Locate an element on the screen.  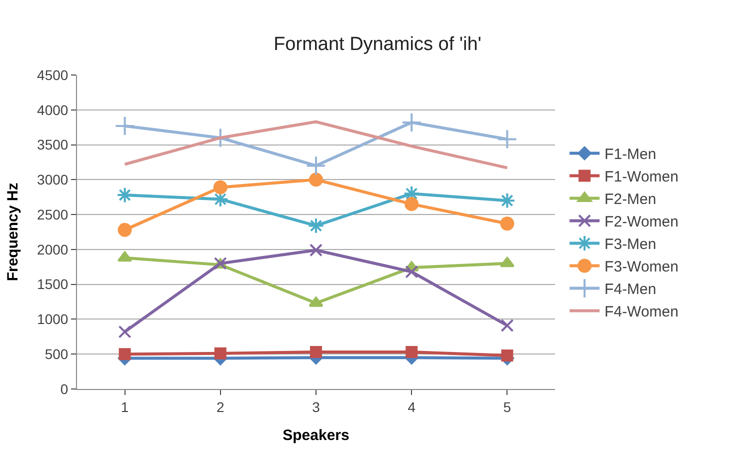
y-tick-label: 2000 is located at coordinates (52, 249).